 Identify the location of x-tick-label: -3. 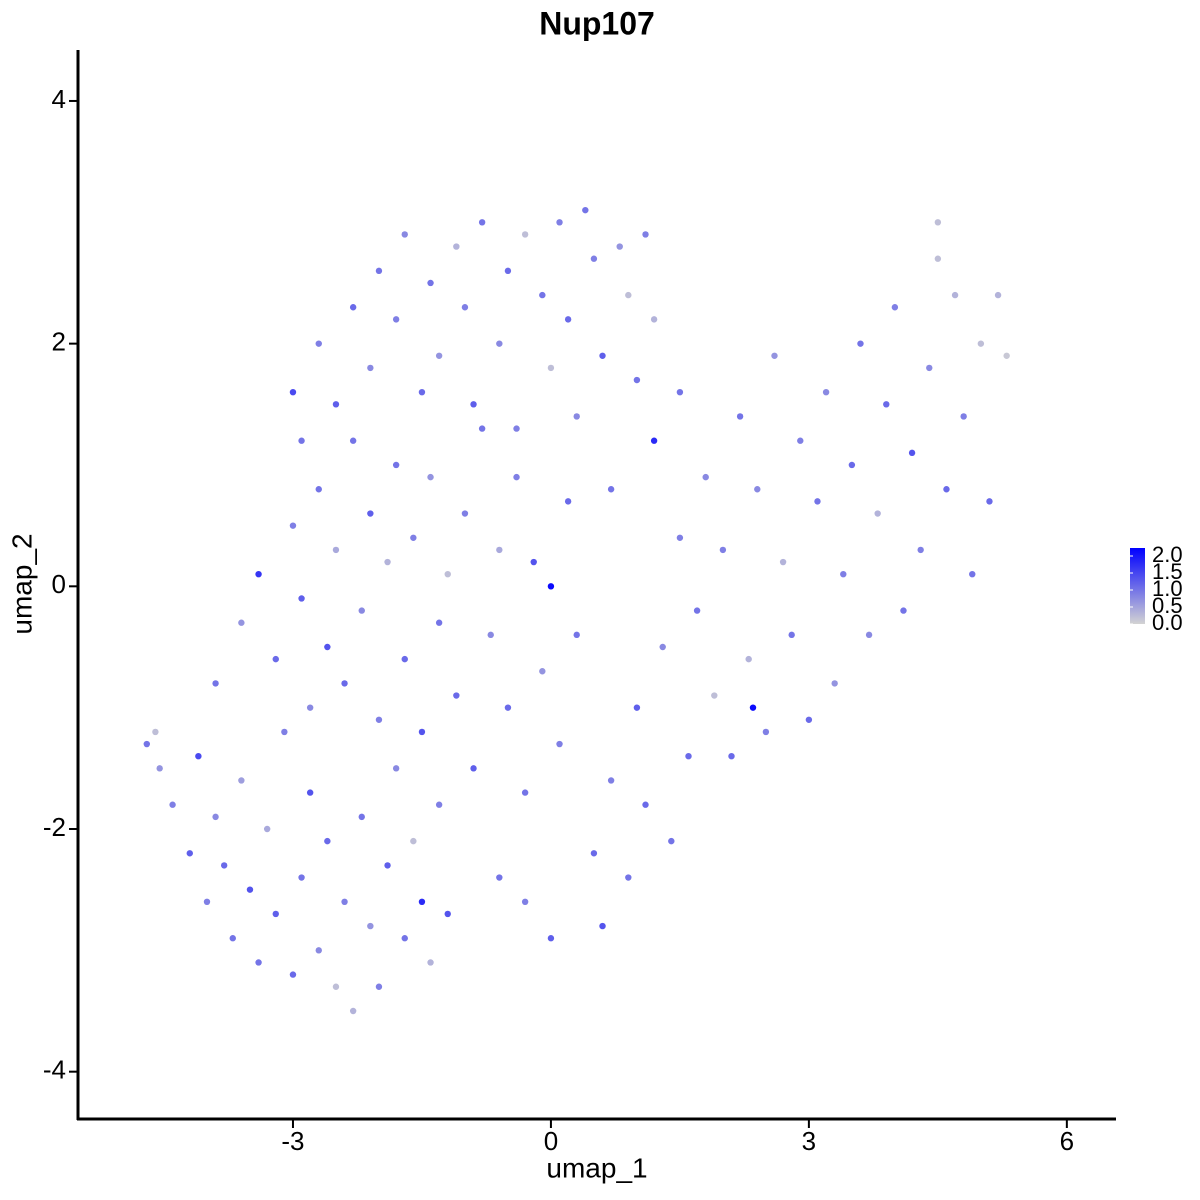
(292, 1141).